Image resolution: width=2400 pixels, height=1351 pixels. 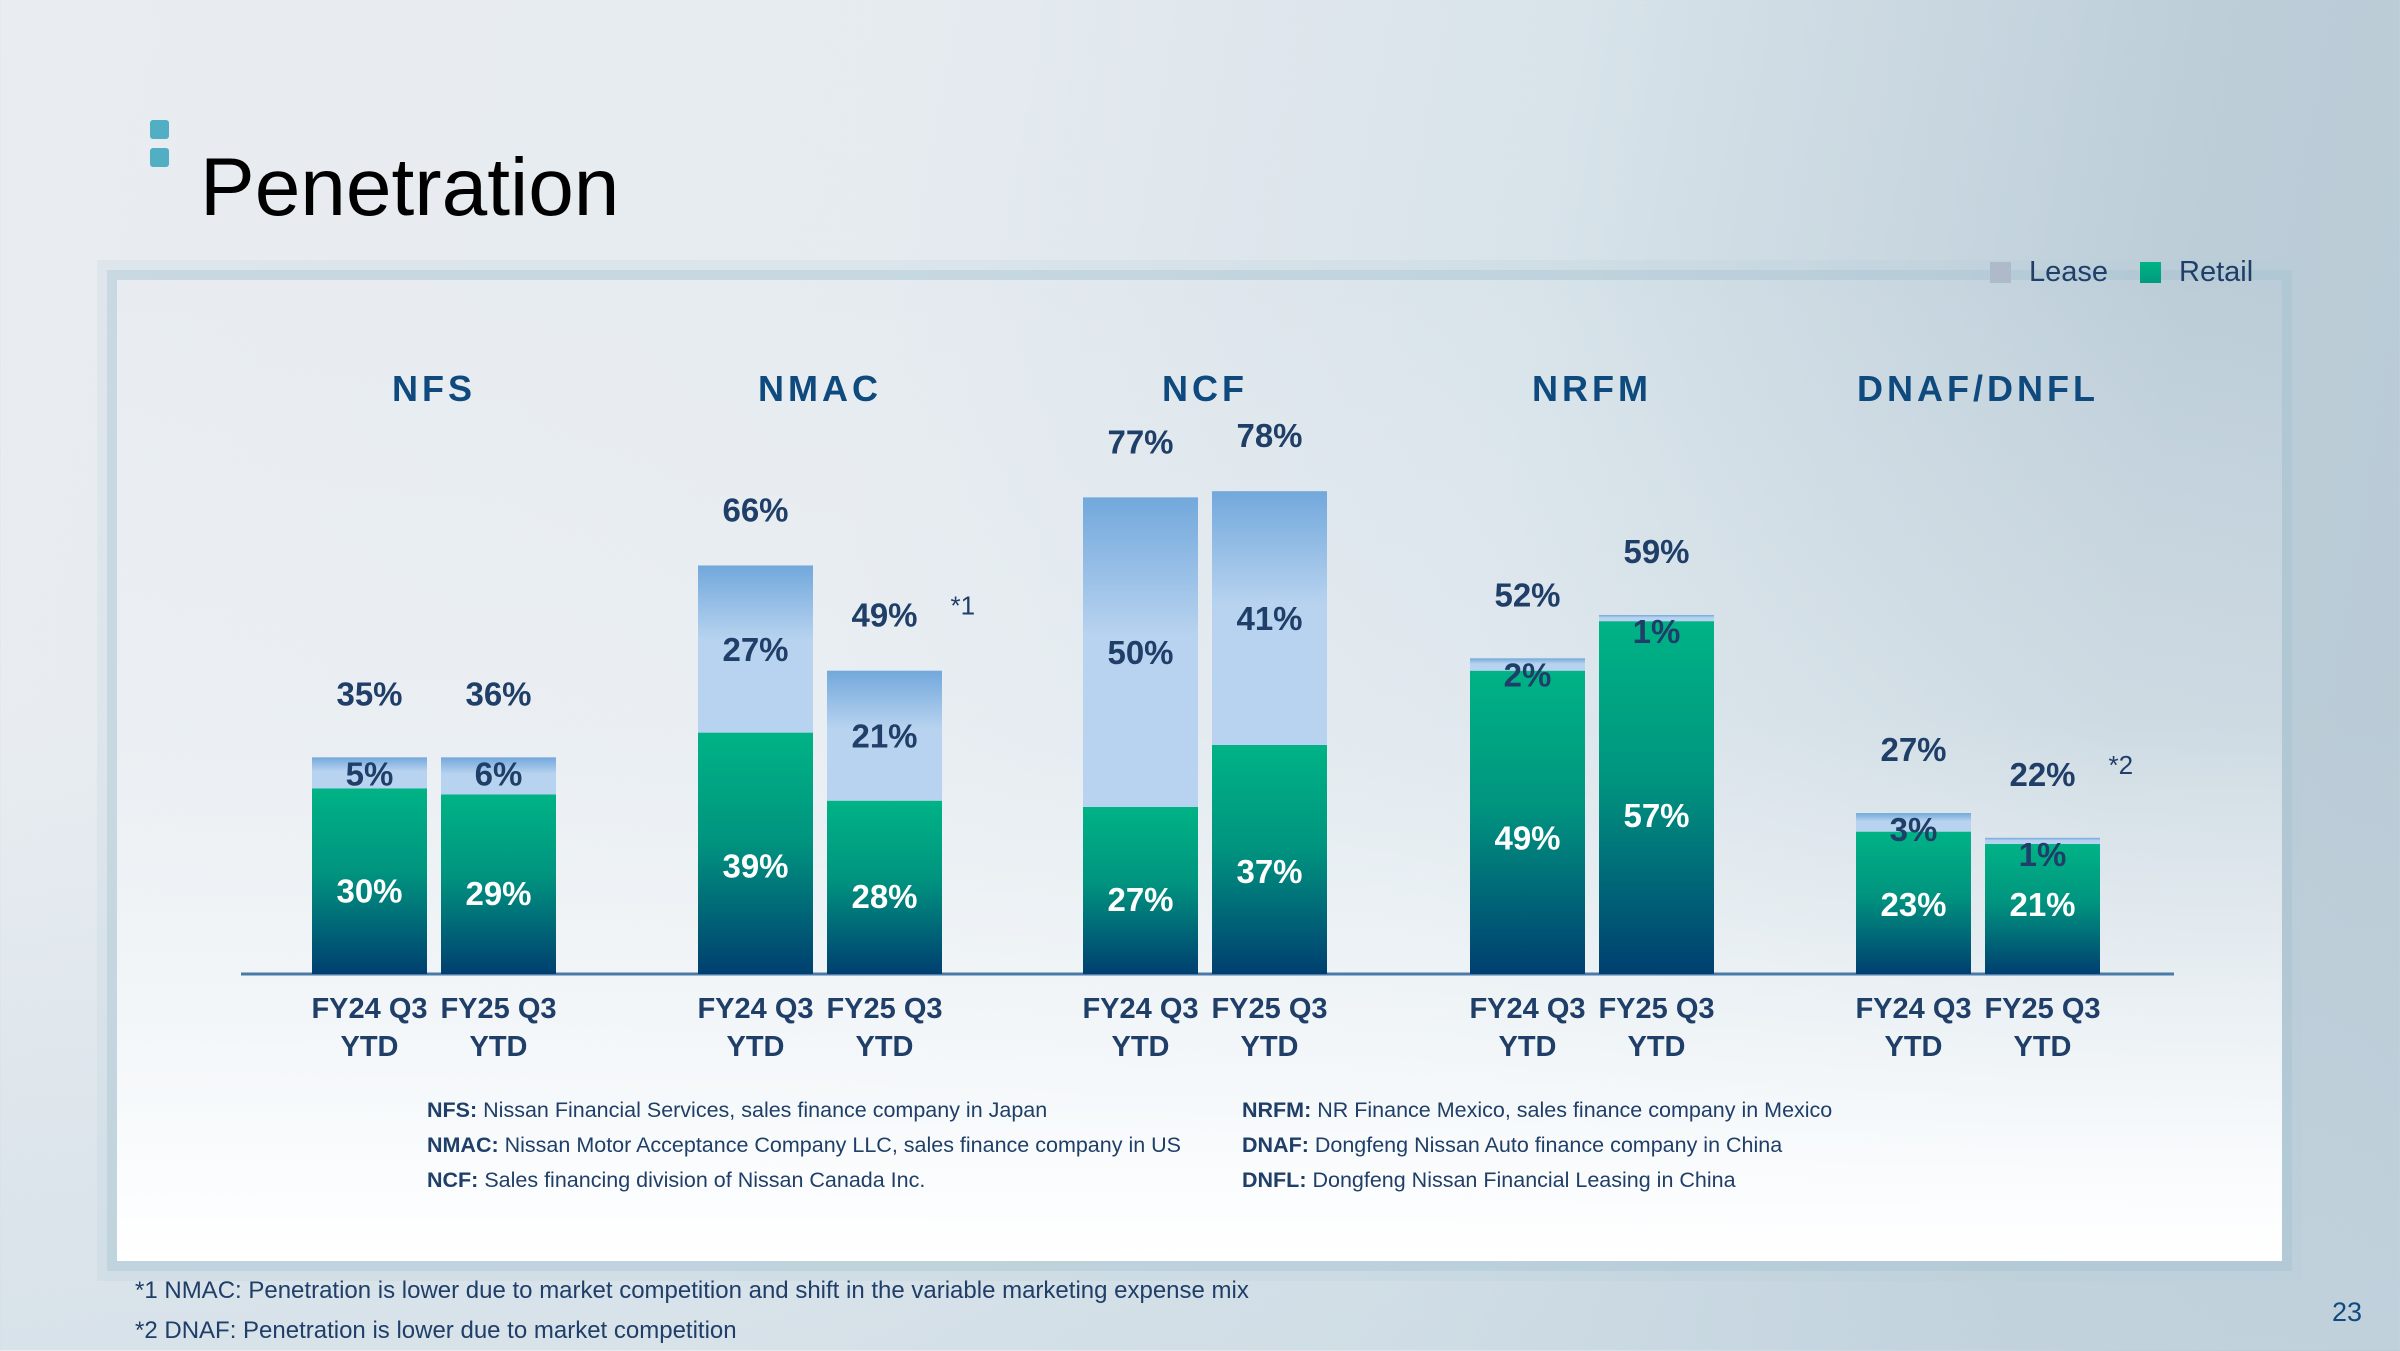 What do you see at coordinates (755, 649) in the screenshot?
I see `data-label-lease: 27%` at bounding box center [755, 649].